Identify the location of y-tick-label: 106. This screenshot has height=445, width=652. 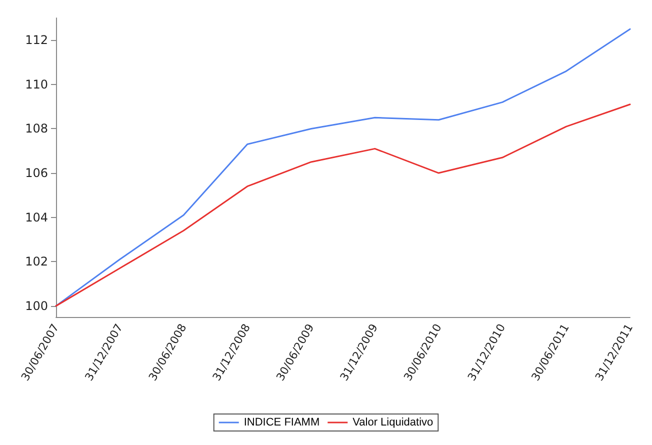
(36, 173).